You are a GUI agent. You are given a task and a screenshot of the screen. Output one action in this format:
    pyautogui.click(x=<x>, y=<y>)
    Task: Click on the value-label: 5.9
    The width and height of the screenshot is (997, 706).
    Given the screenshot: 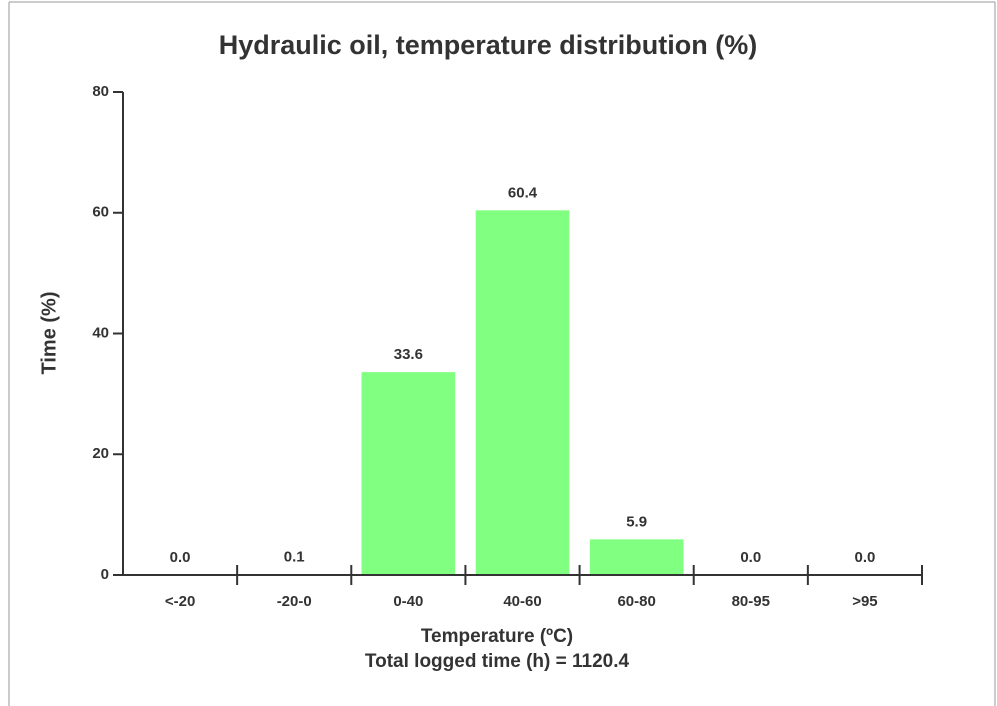 What is the action you would take?
    pyautogui.click(x=636, y=521)
    